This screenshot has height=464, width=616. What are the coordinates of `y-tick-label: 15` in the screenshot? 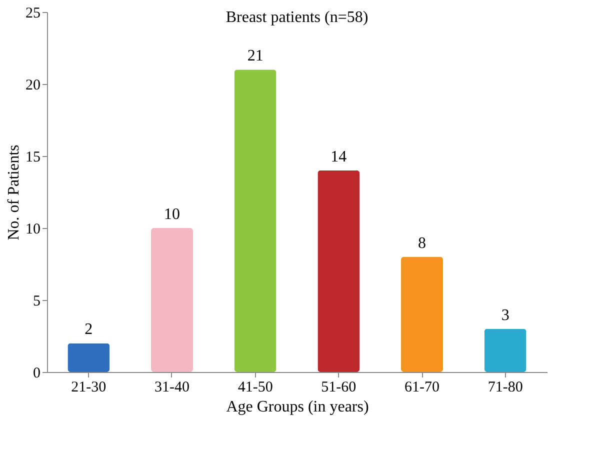 It's located at (33, 158).